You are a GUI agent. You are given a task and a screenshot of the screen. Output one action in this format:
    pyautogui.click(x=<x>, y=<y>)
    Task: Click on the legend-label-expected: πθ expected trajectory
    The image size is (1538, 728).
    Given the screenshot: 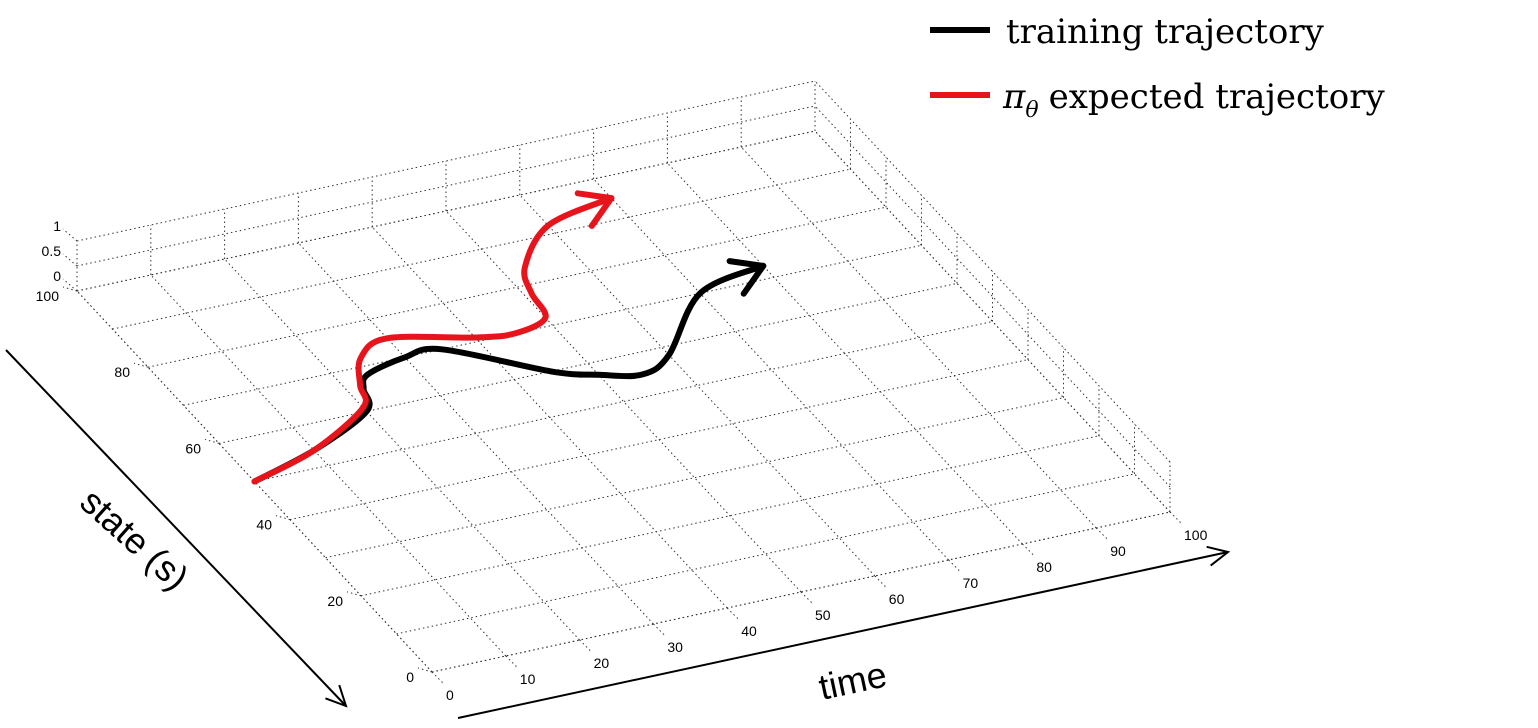 What is the action you would take?
    pyautogui.click(x=1193, y=100)
    